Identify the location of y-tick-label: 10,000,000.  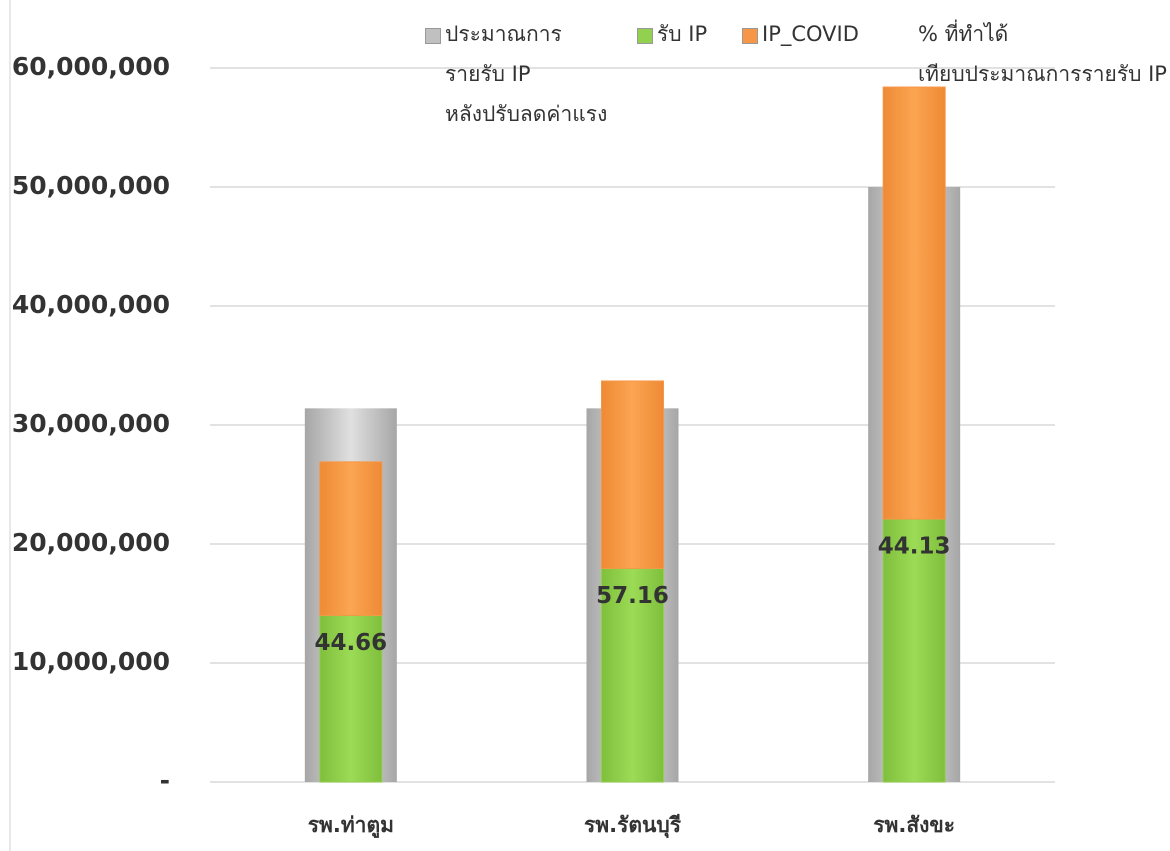
(91, 661).